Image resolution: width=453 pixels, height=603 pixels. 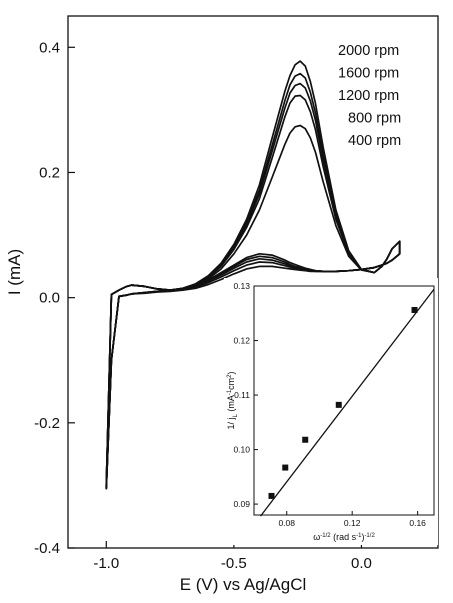 I want to click on inset-y-tick-label: 0.11, so click(x=242, y=395).